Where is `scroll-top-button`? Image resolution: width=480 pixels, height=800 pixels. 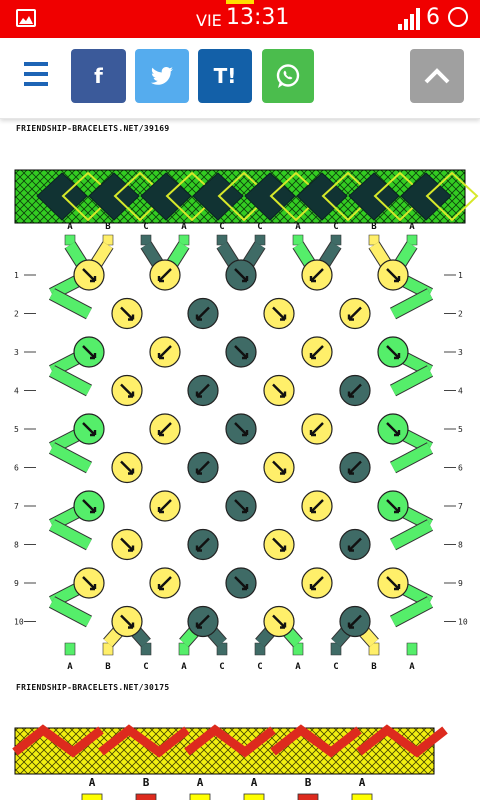
scroll-top-button is located at coordinates (437, 76).